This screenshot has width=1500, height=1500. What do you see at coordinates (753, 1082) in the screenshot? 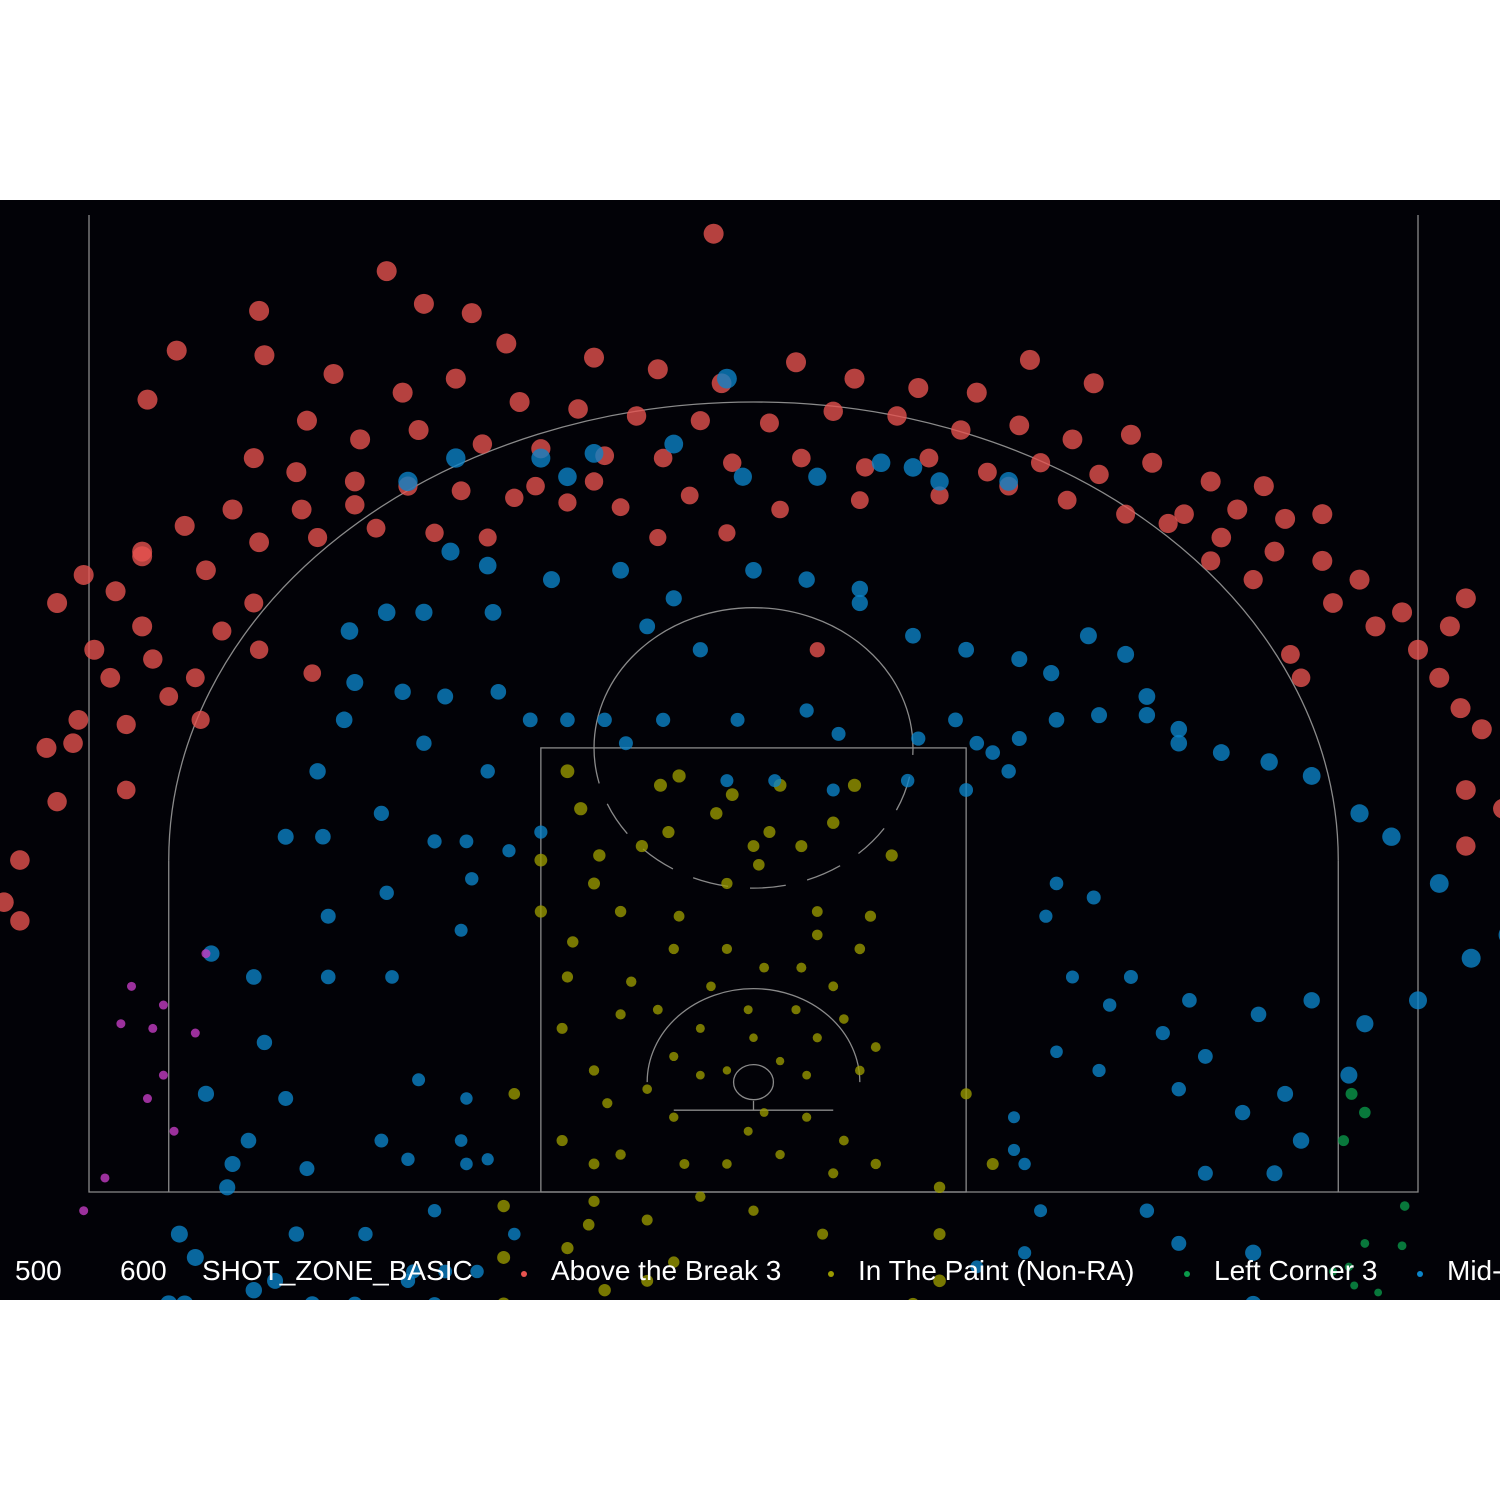
I see `rim` at bounding box center [753, 1082].